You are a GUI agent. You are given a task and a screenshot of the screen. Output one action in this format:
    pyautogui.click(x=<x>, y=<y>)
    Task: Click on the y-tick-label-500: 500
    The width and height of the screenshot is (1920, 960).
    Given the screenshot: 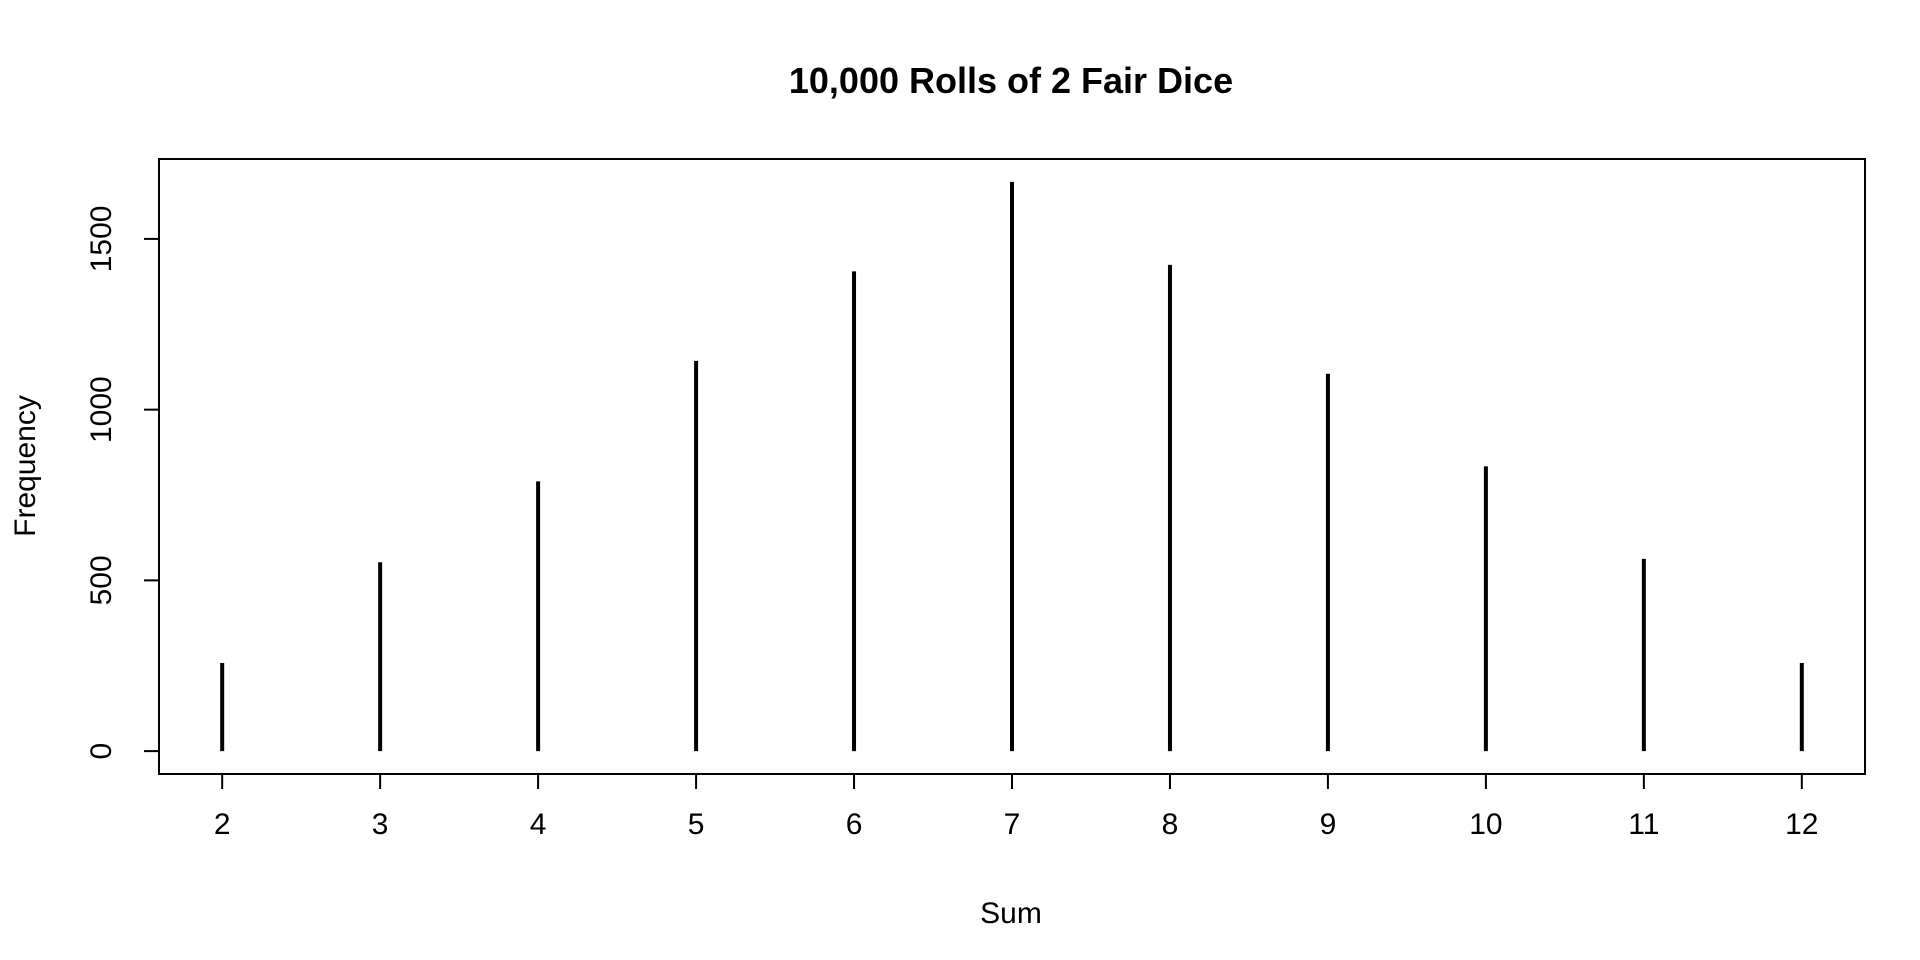 What is the action you would take?
    pyautogui.click(x=101, y=580)
    